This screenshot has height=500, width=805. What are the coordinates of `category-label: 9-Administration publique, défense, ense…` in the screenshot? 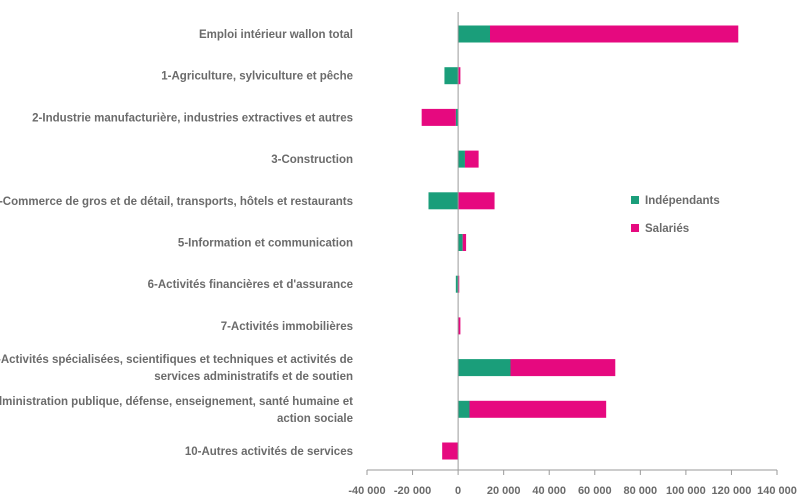 It's located at (176, 410).